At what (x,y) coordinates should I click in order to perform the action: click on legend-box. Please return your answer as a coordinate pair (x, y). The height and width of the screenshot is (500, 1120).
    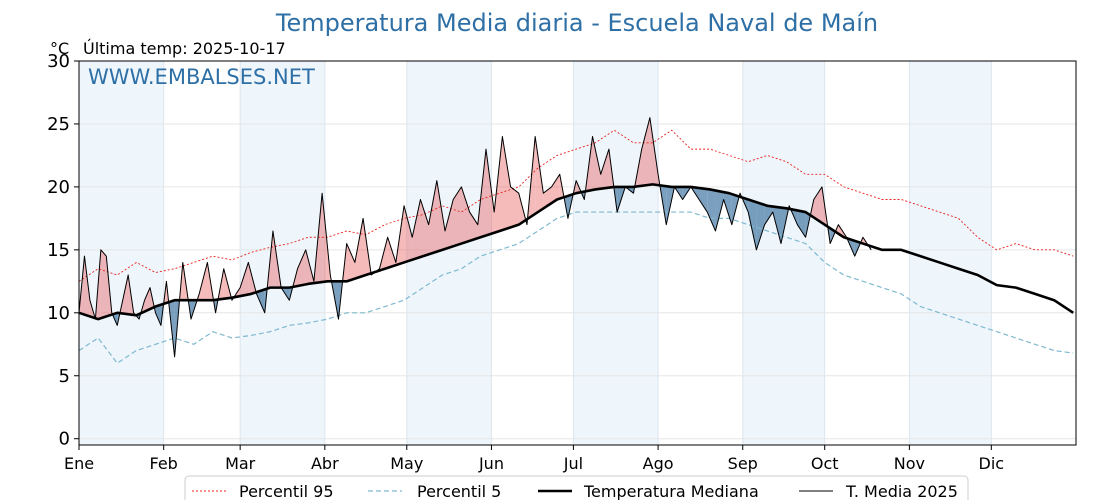
    Looking at the image, I should click on (576, 487).